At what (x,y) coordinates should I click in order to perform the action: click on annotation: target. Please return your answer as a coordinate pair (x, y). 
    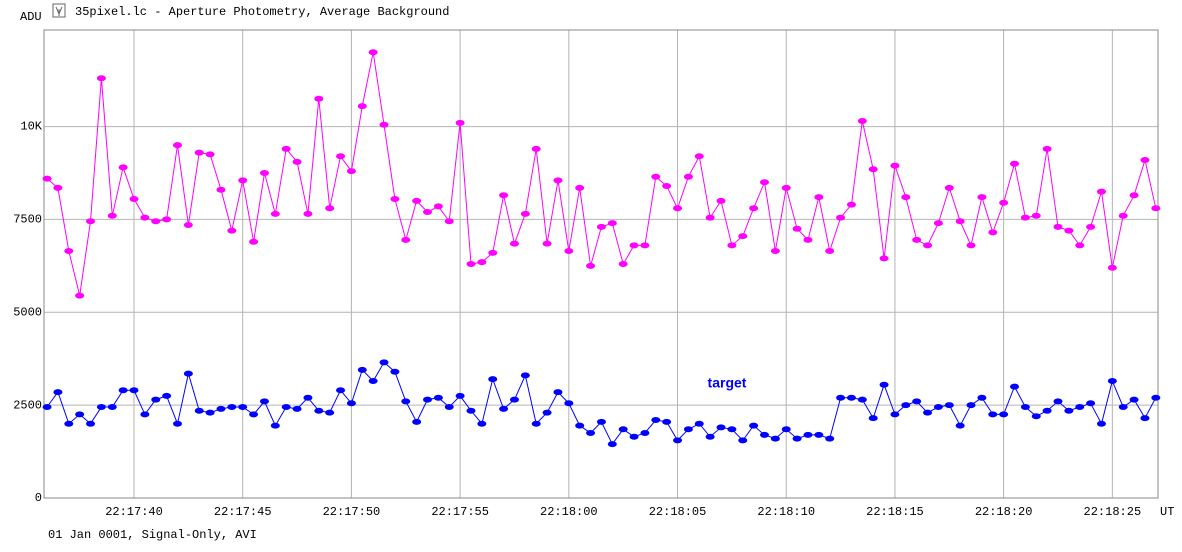
    Looking at the image, I should click on (727, 383).